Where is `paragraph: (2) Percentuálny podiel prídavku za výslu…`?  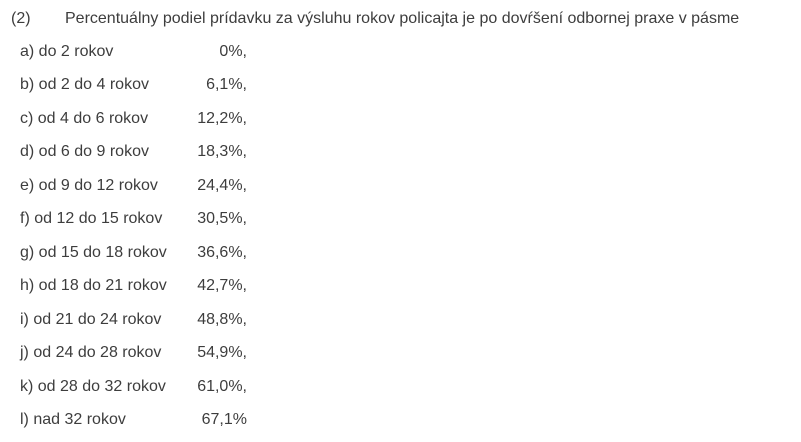
paragraph: (2) Percentuálny podiel prídavku za výslu… is located at coordinates (400, 14).